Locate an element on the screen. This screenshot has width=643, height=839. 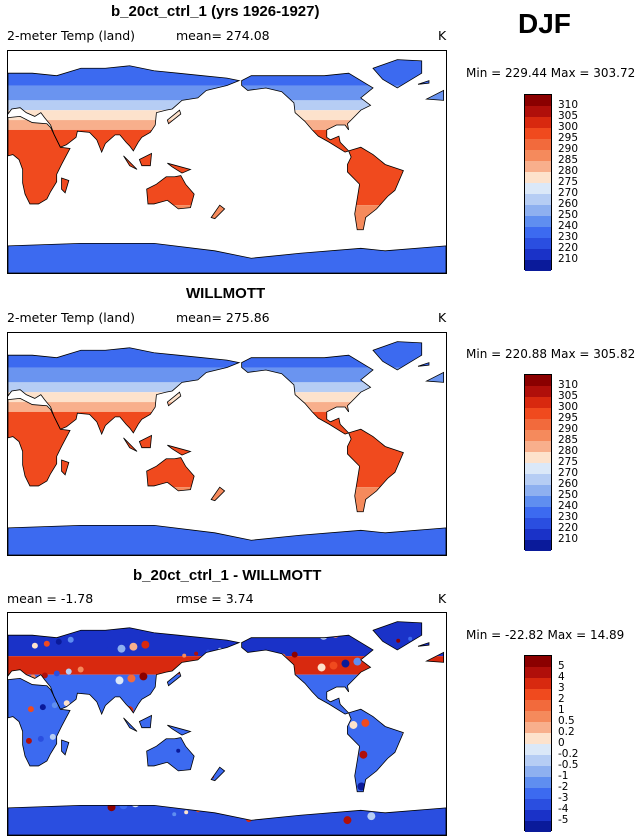
colorbar-tick-label: -5 is located at coordinates (563, 820).